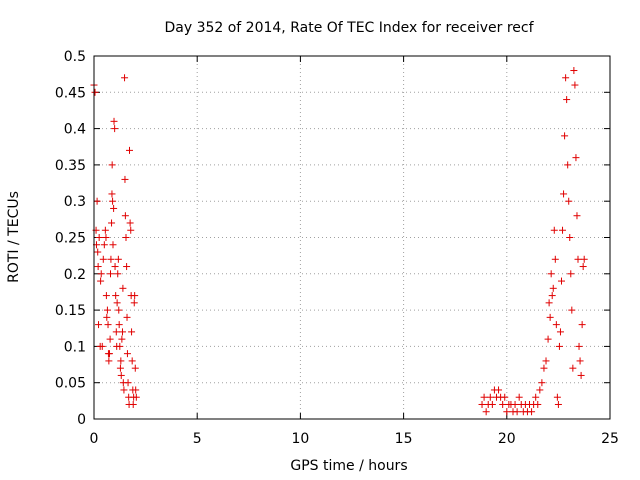  I want to click on x-tick-label: 0, so click(94, 439).